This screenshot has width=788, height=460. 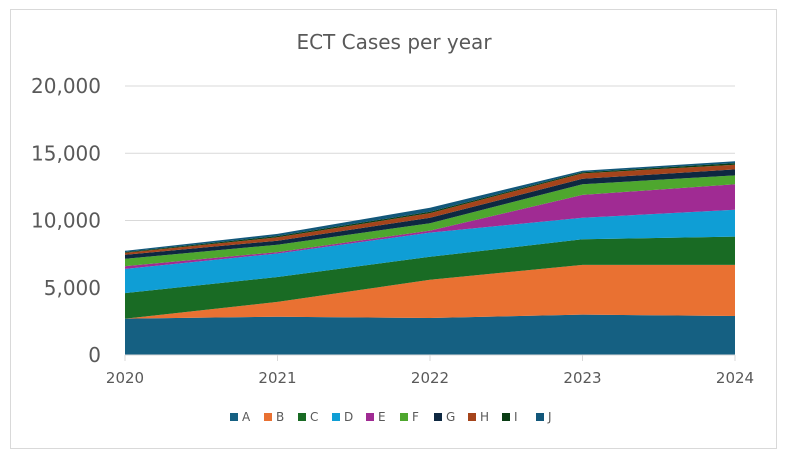 I want to click on legend-label-b: B, so click(x=280, y=417).